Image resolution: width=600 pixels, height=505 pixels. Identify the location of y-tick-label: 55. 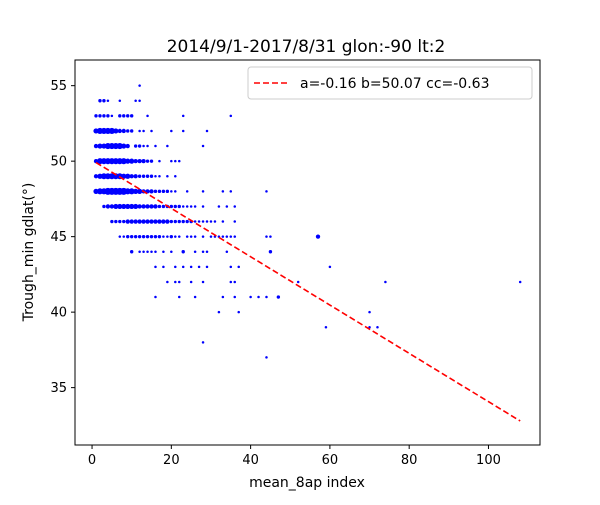
(58, 86).